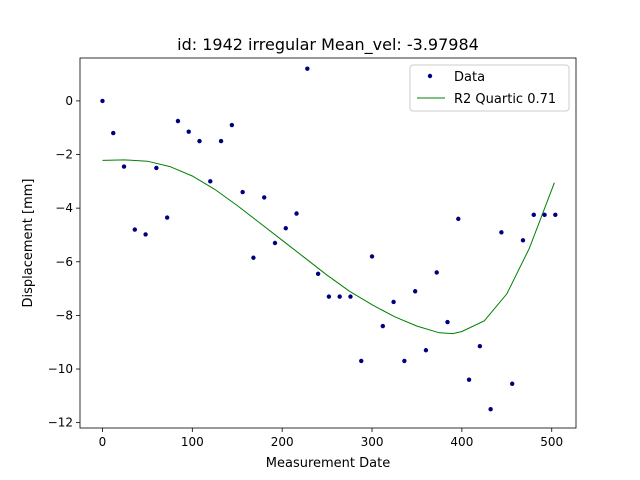  What do you see at coordinates (328, 463) in the screenshot?
I see `x-axis-label: Measurement Date` at bounding box center [328, 463].